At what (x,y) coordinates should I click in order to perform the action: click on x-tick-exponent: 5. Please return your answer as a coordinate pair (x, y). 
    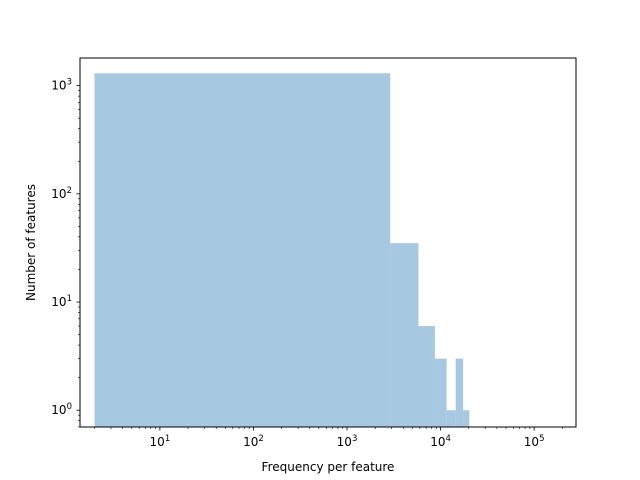
    Looking at the image, I should click on (541, 439).